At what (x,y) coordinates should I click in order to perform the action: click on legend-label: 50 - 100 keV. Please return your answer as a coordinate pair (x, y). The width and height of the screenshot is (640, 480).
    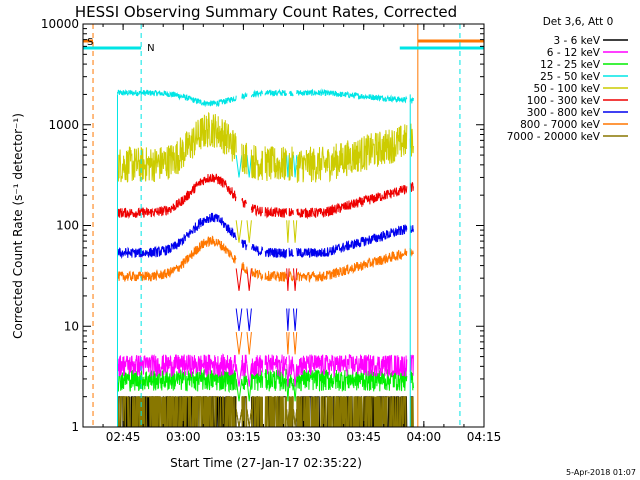
    Looking at the image, I should click on (566, 89).